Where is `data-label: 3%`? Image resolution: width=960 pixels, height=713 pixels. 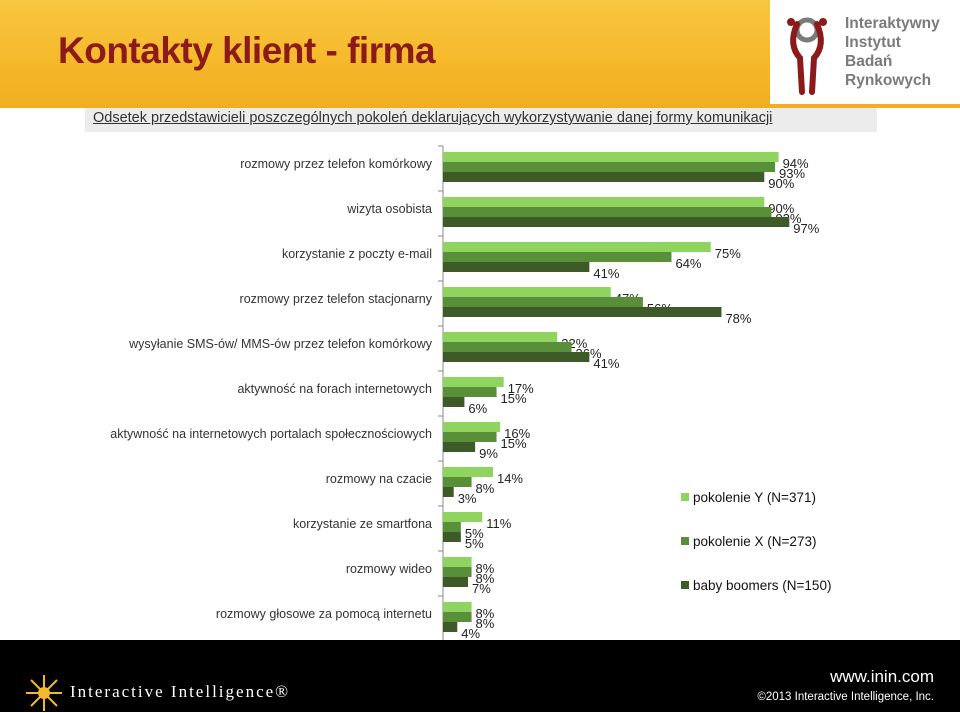
data-label: 3% is located at coordinates (467, 498).